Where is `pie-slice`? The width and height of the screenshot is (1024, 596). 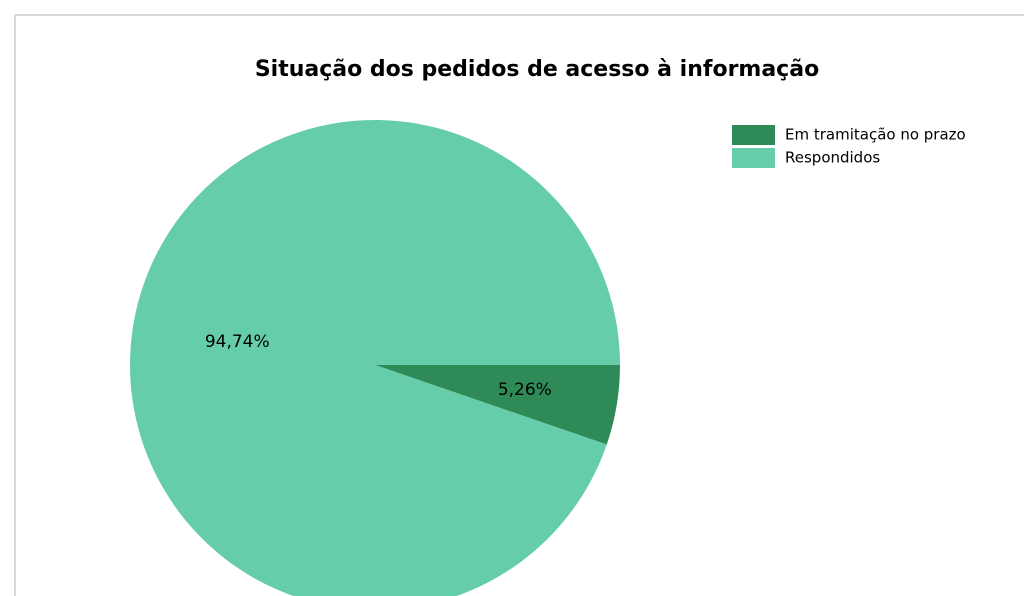 pie-slice is located at coordinates (497, 405).